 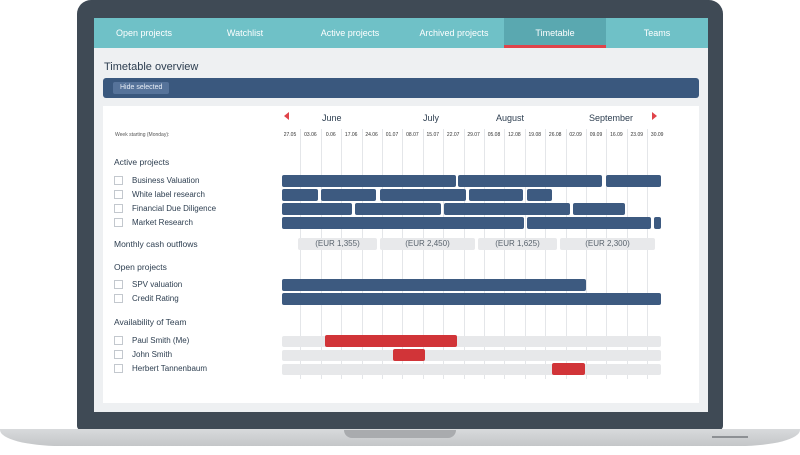 I want to click on month-label: September, so click(x=611, y=118).